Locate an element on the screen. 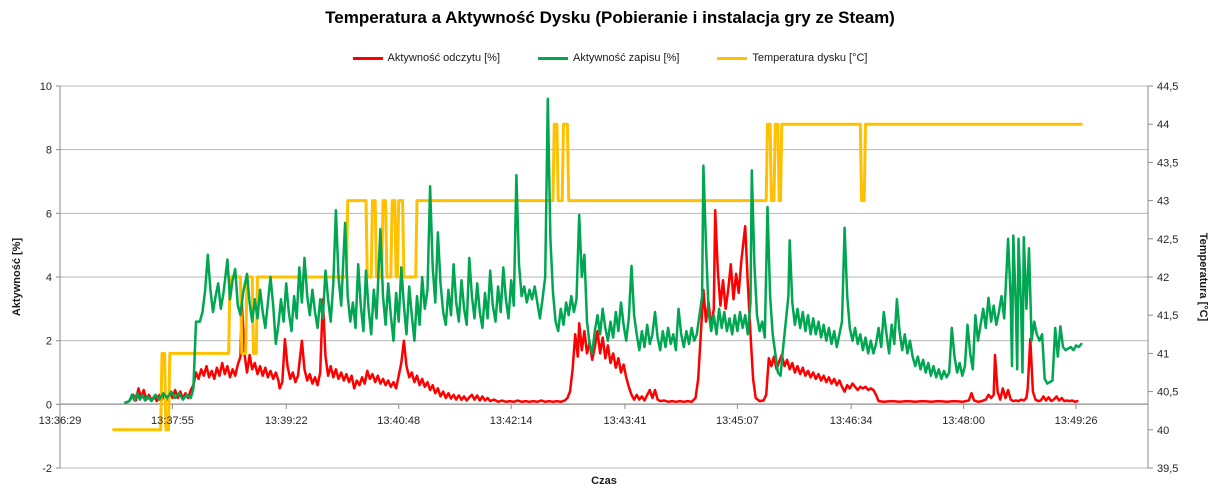 This screenshot has height=504, width=1220. y-left-tick-label: 6 is located at coordinates (49, 214).